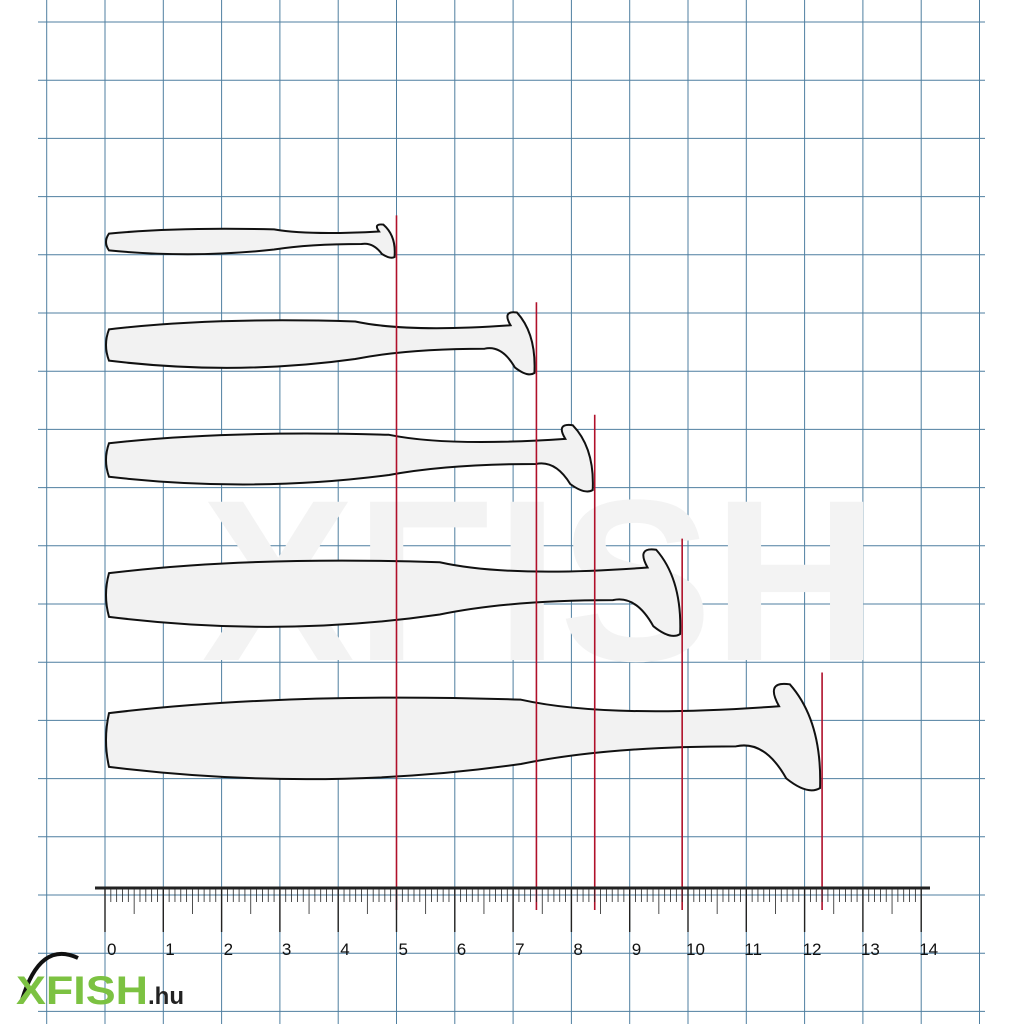 The height and width of the screenshot is (1024, 1024). What do you see at coordinates (461, 949) in the screenshot?
I see `ruler-label: 6` at bounding box center [461, 949].